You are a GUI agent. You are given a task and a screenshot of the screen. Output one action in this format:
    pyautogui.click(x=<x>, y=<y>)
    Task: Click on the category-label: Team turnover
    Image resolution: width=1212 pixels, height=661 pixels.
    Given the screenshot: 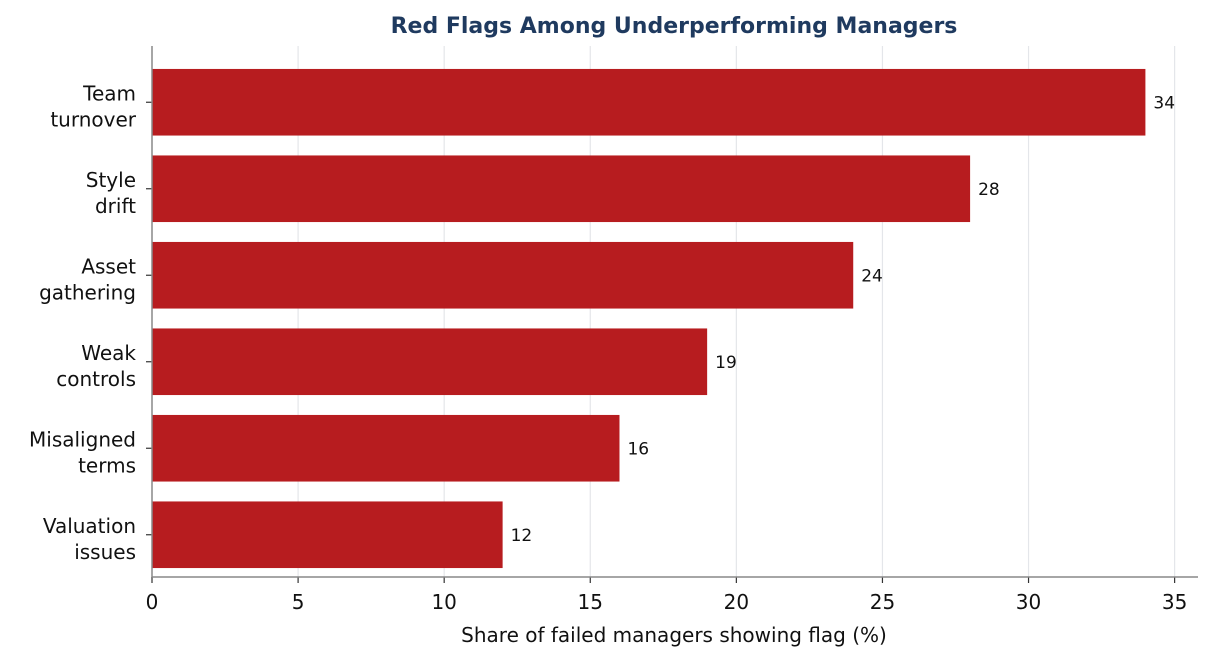 What is the action you would take?
    pyautogui.click(x=93, y=106)
    